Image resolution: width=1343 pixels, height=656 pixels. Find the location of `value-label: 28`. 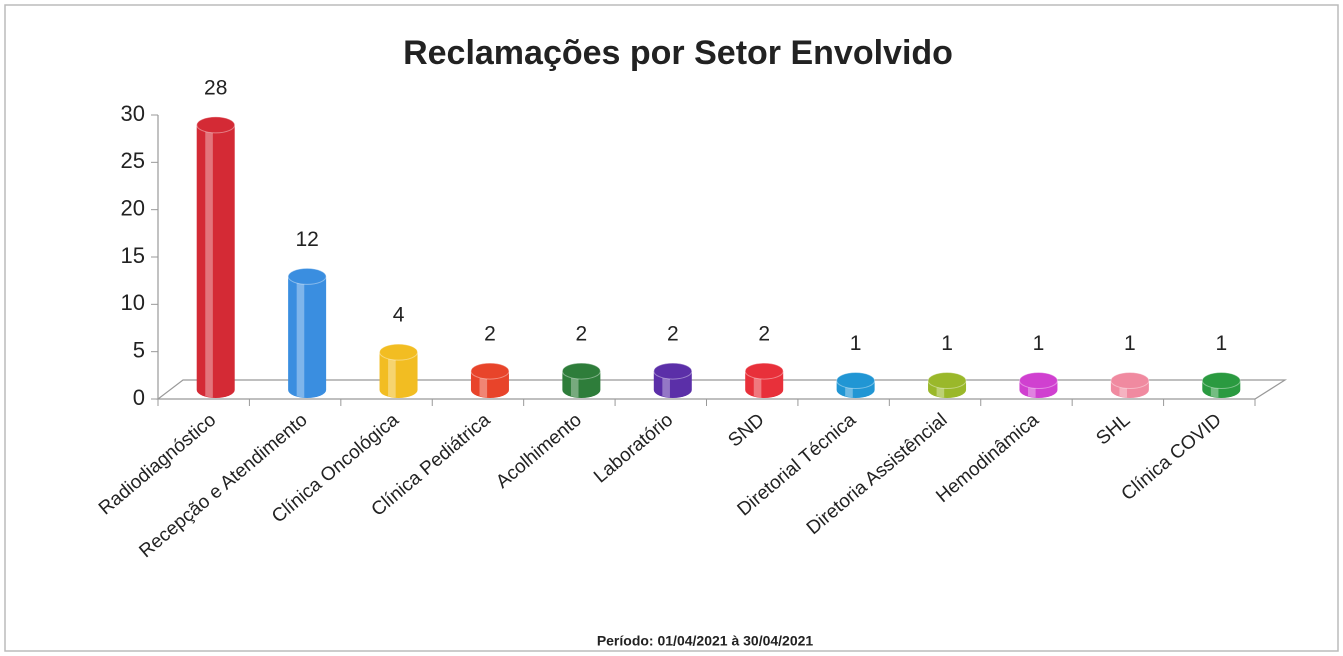

value-label: 28 is located at coordinates (215, 87).